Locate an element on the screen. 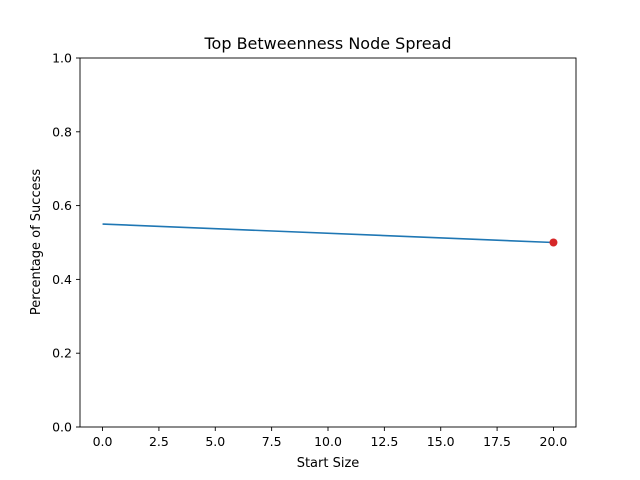 The image size is (640, 480). x-tick-label: 5.0 is located at coordinates (215, 441).